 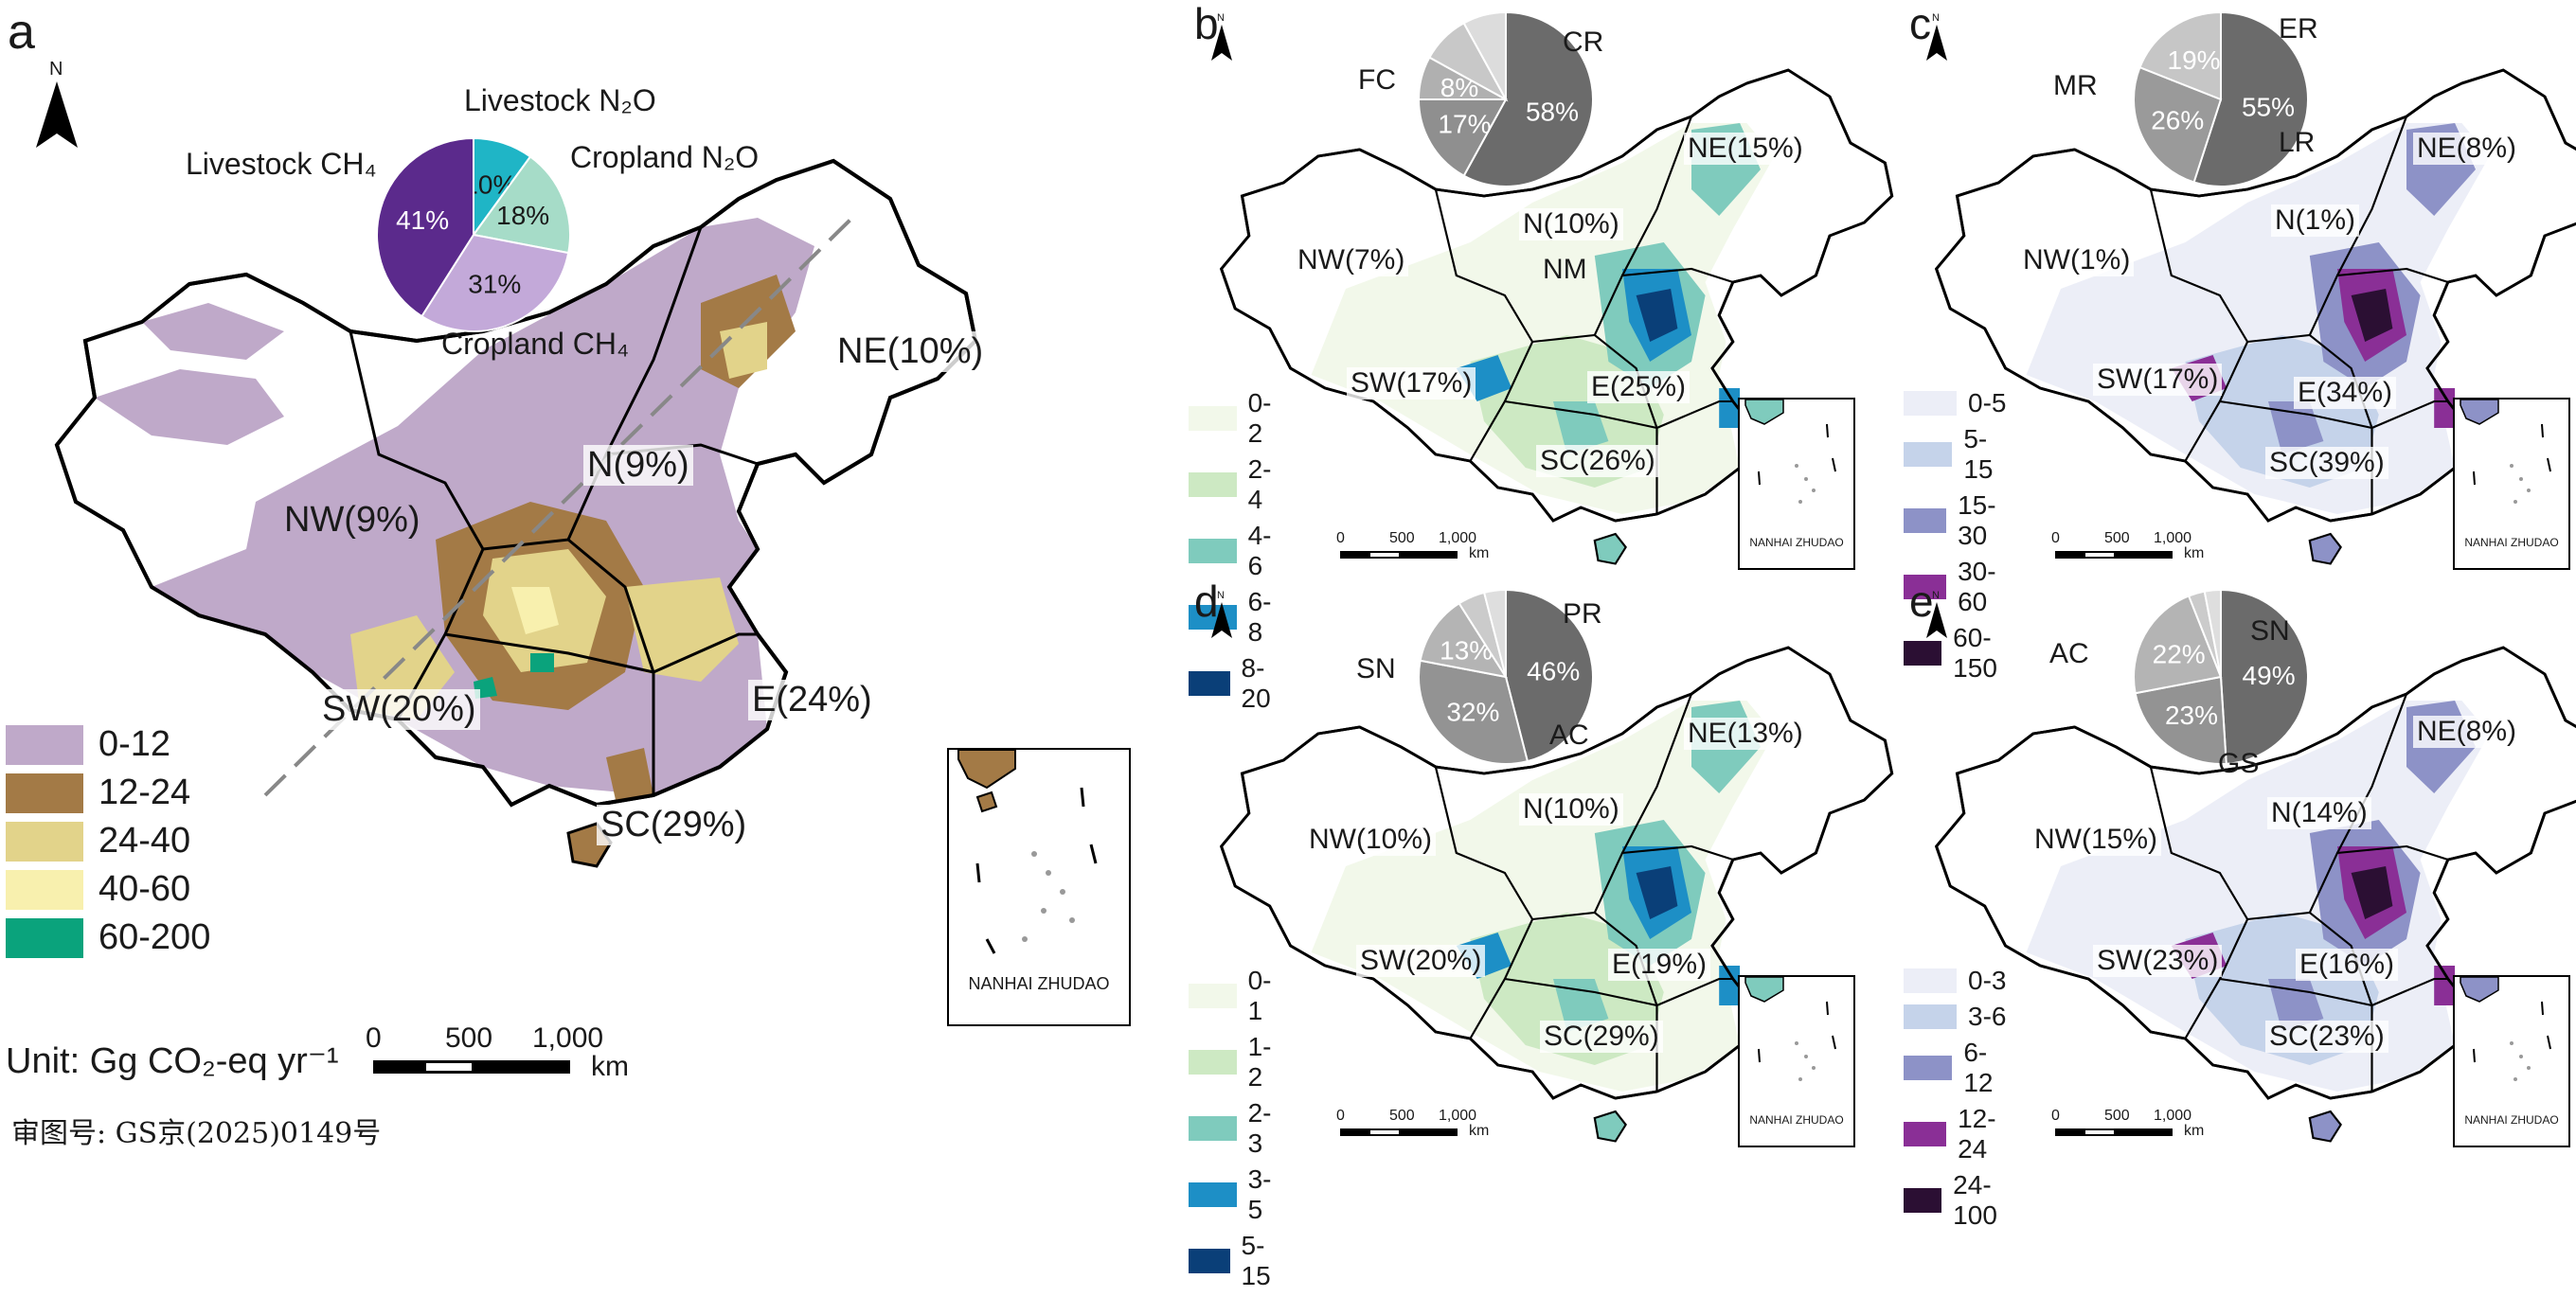 I want to click on legend-label: 0-2, so click(x=1259, y=418).